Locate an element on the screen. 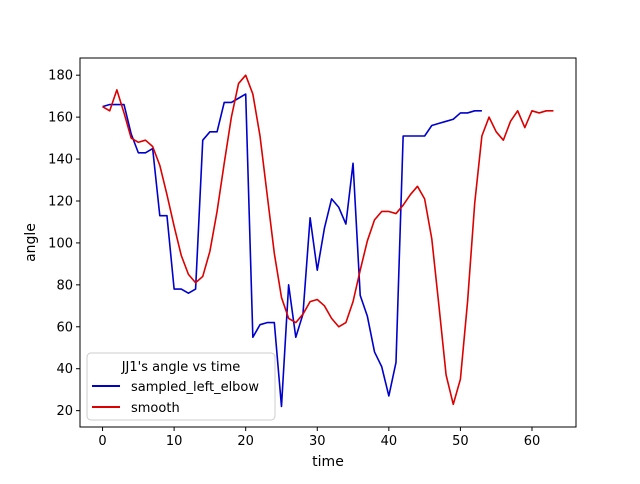 This screenshot has width=640, height=484. legend-title: JJ1's angle vs time is located at coordinates (181, 367).